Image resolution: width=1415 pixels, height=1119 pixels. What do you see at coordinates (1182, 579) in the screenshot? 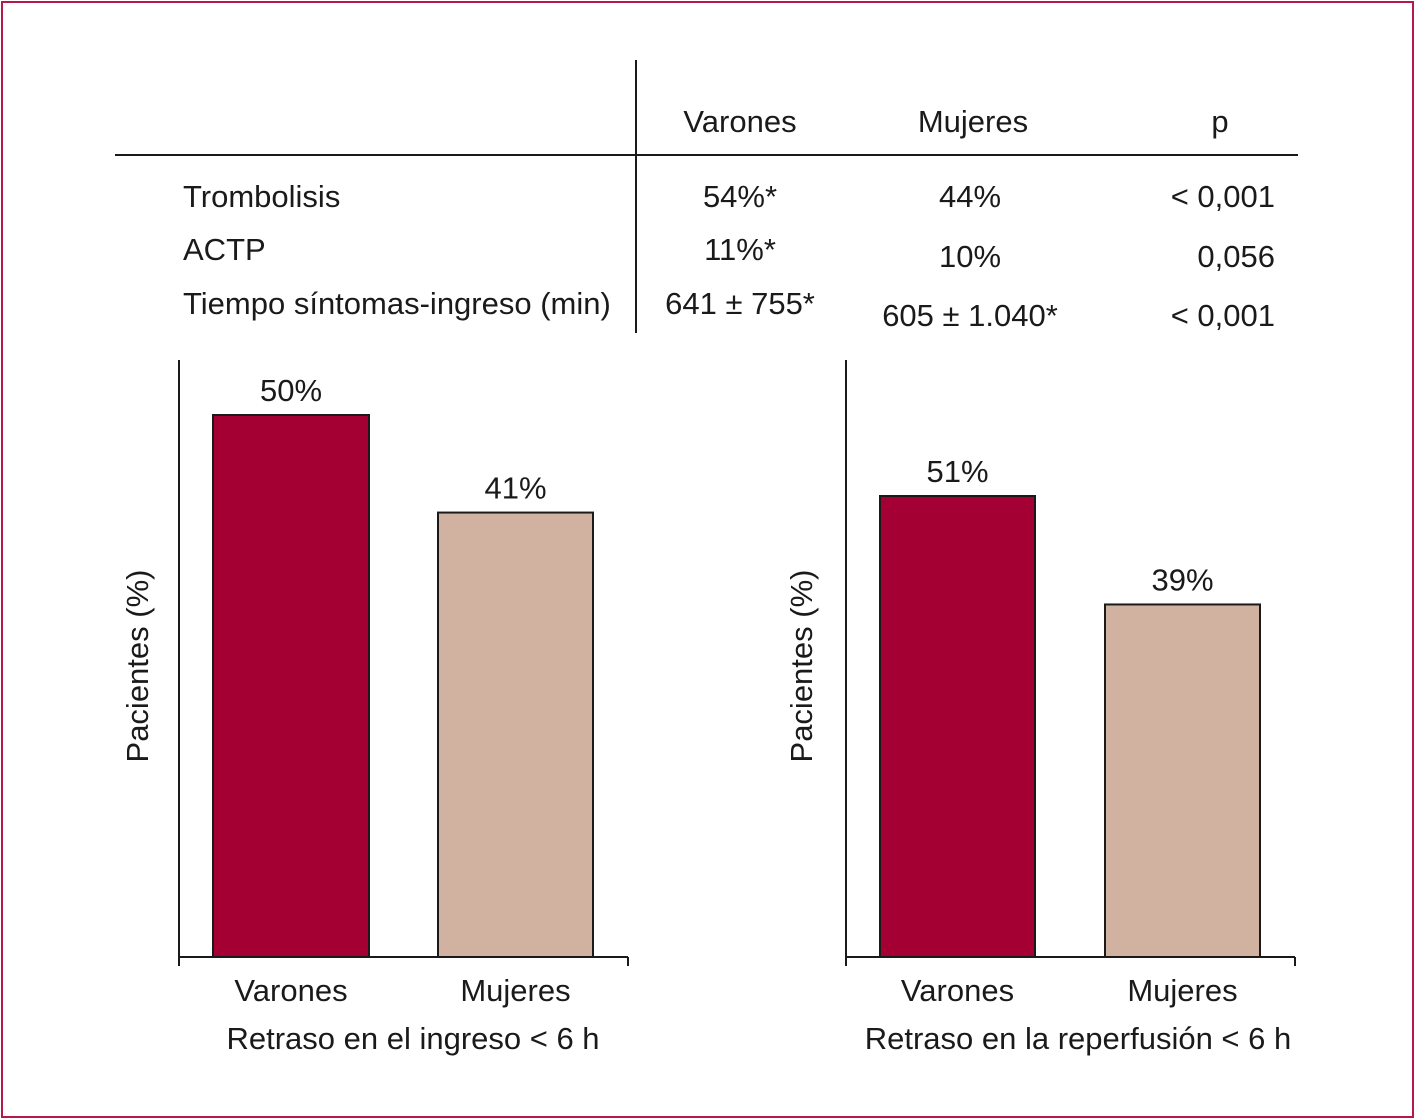
I see `data-label: 39%` at bounding box center [1182, 579].